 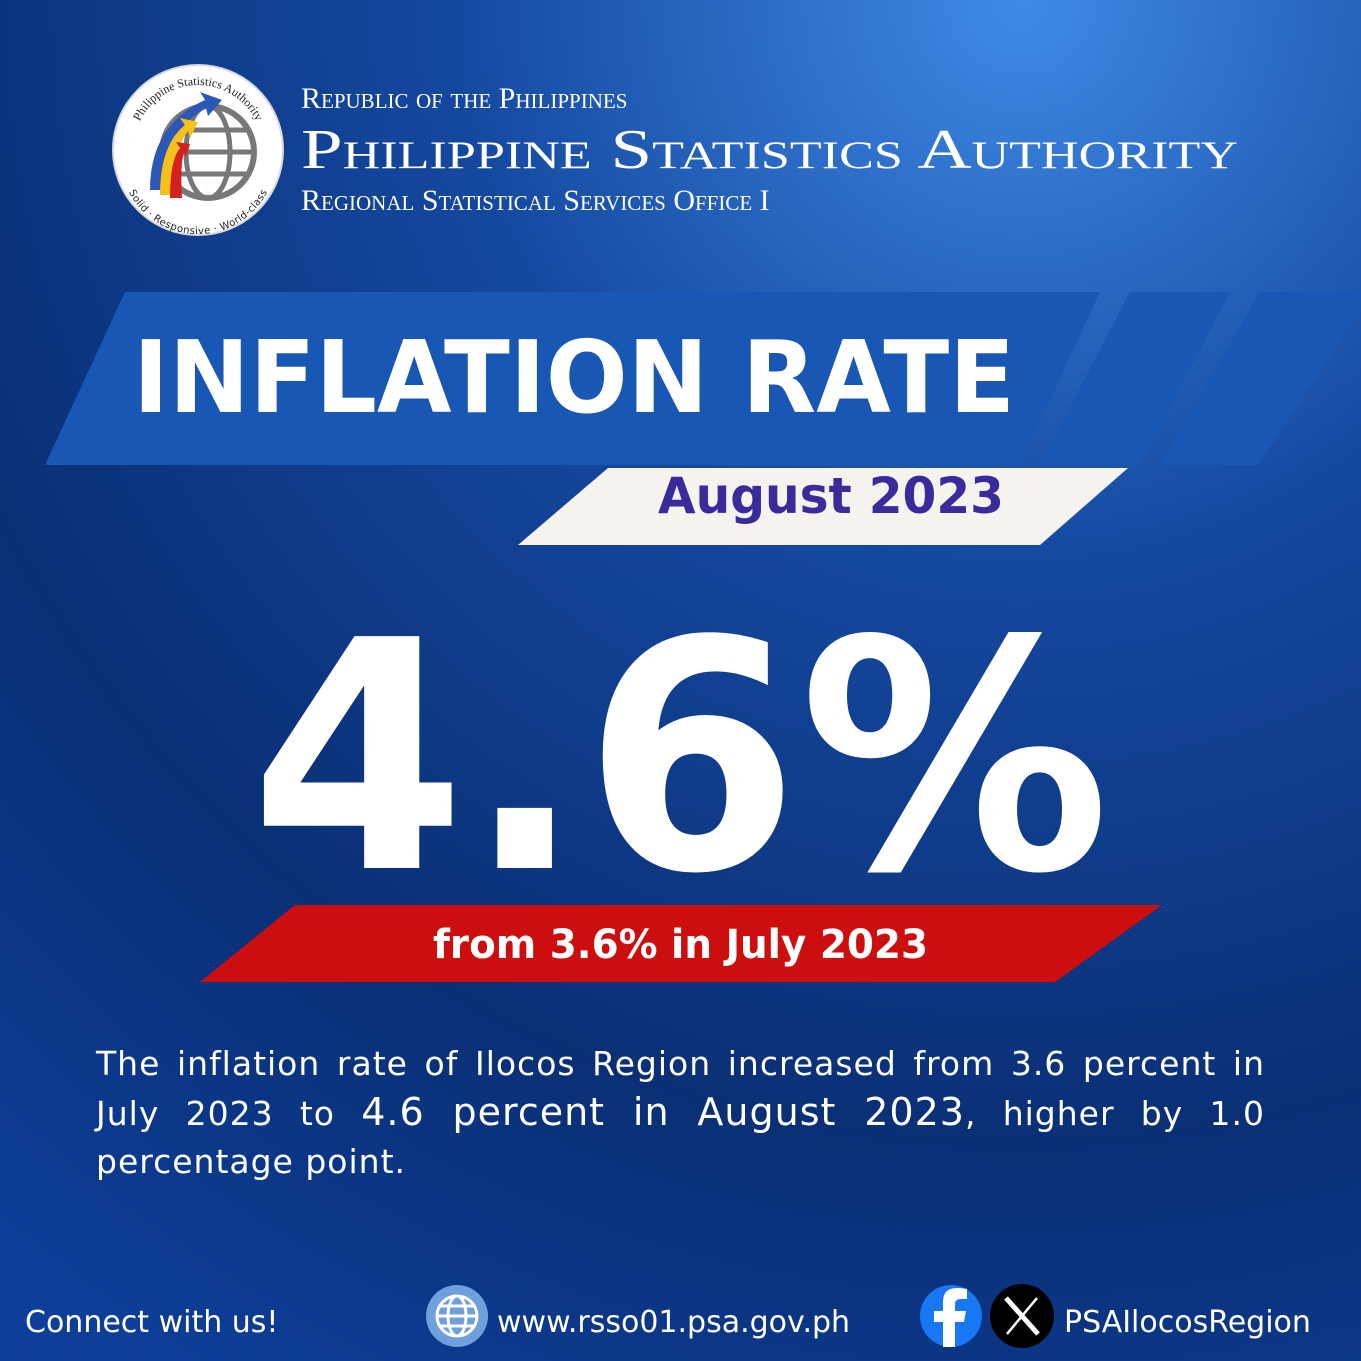 I want to click on body-emphasis: 4.6 percent in August 2023, so click(x=663, y=1112).